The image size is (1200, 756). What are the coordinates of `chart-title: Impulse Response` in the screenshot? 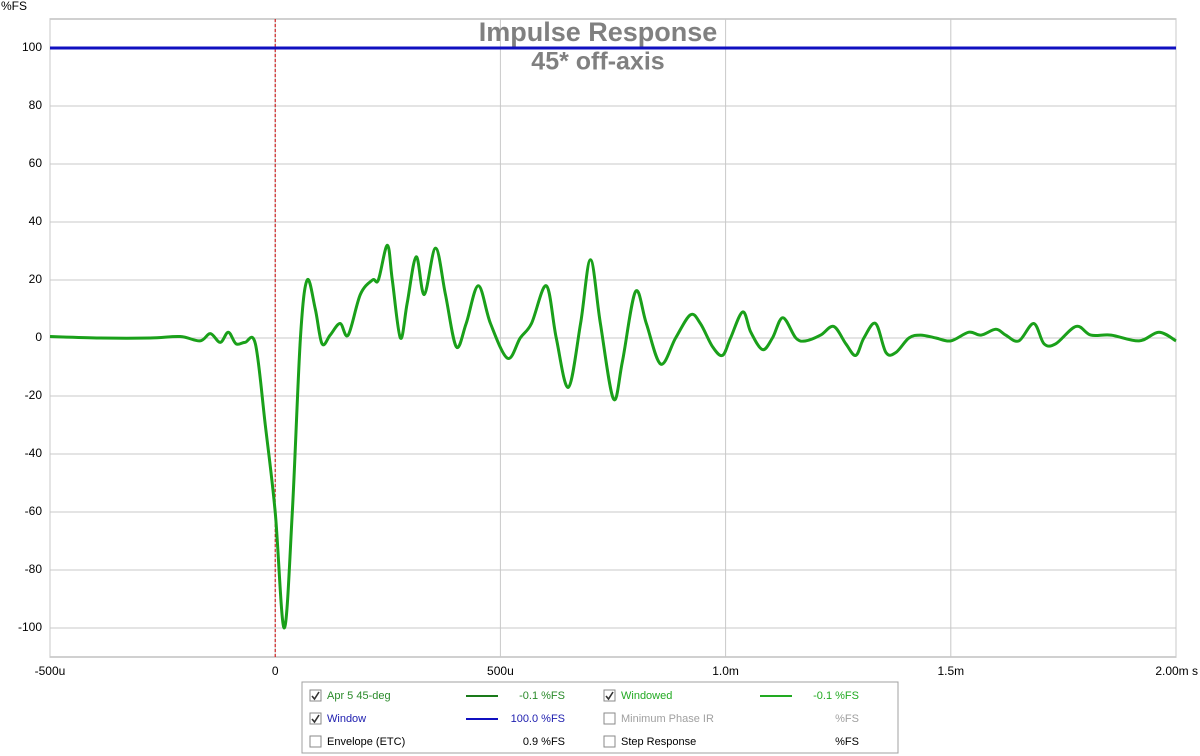 It's located at (598, 32).